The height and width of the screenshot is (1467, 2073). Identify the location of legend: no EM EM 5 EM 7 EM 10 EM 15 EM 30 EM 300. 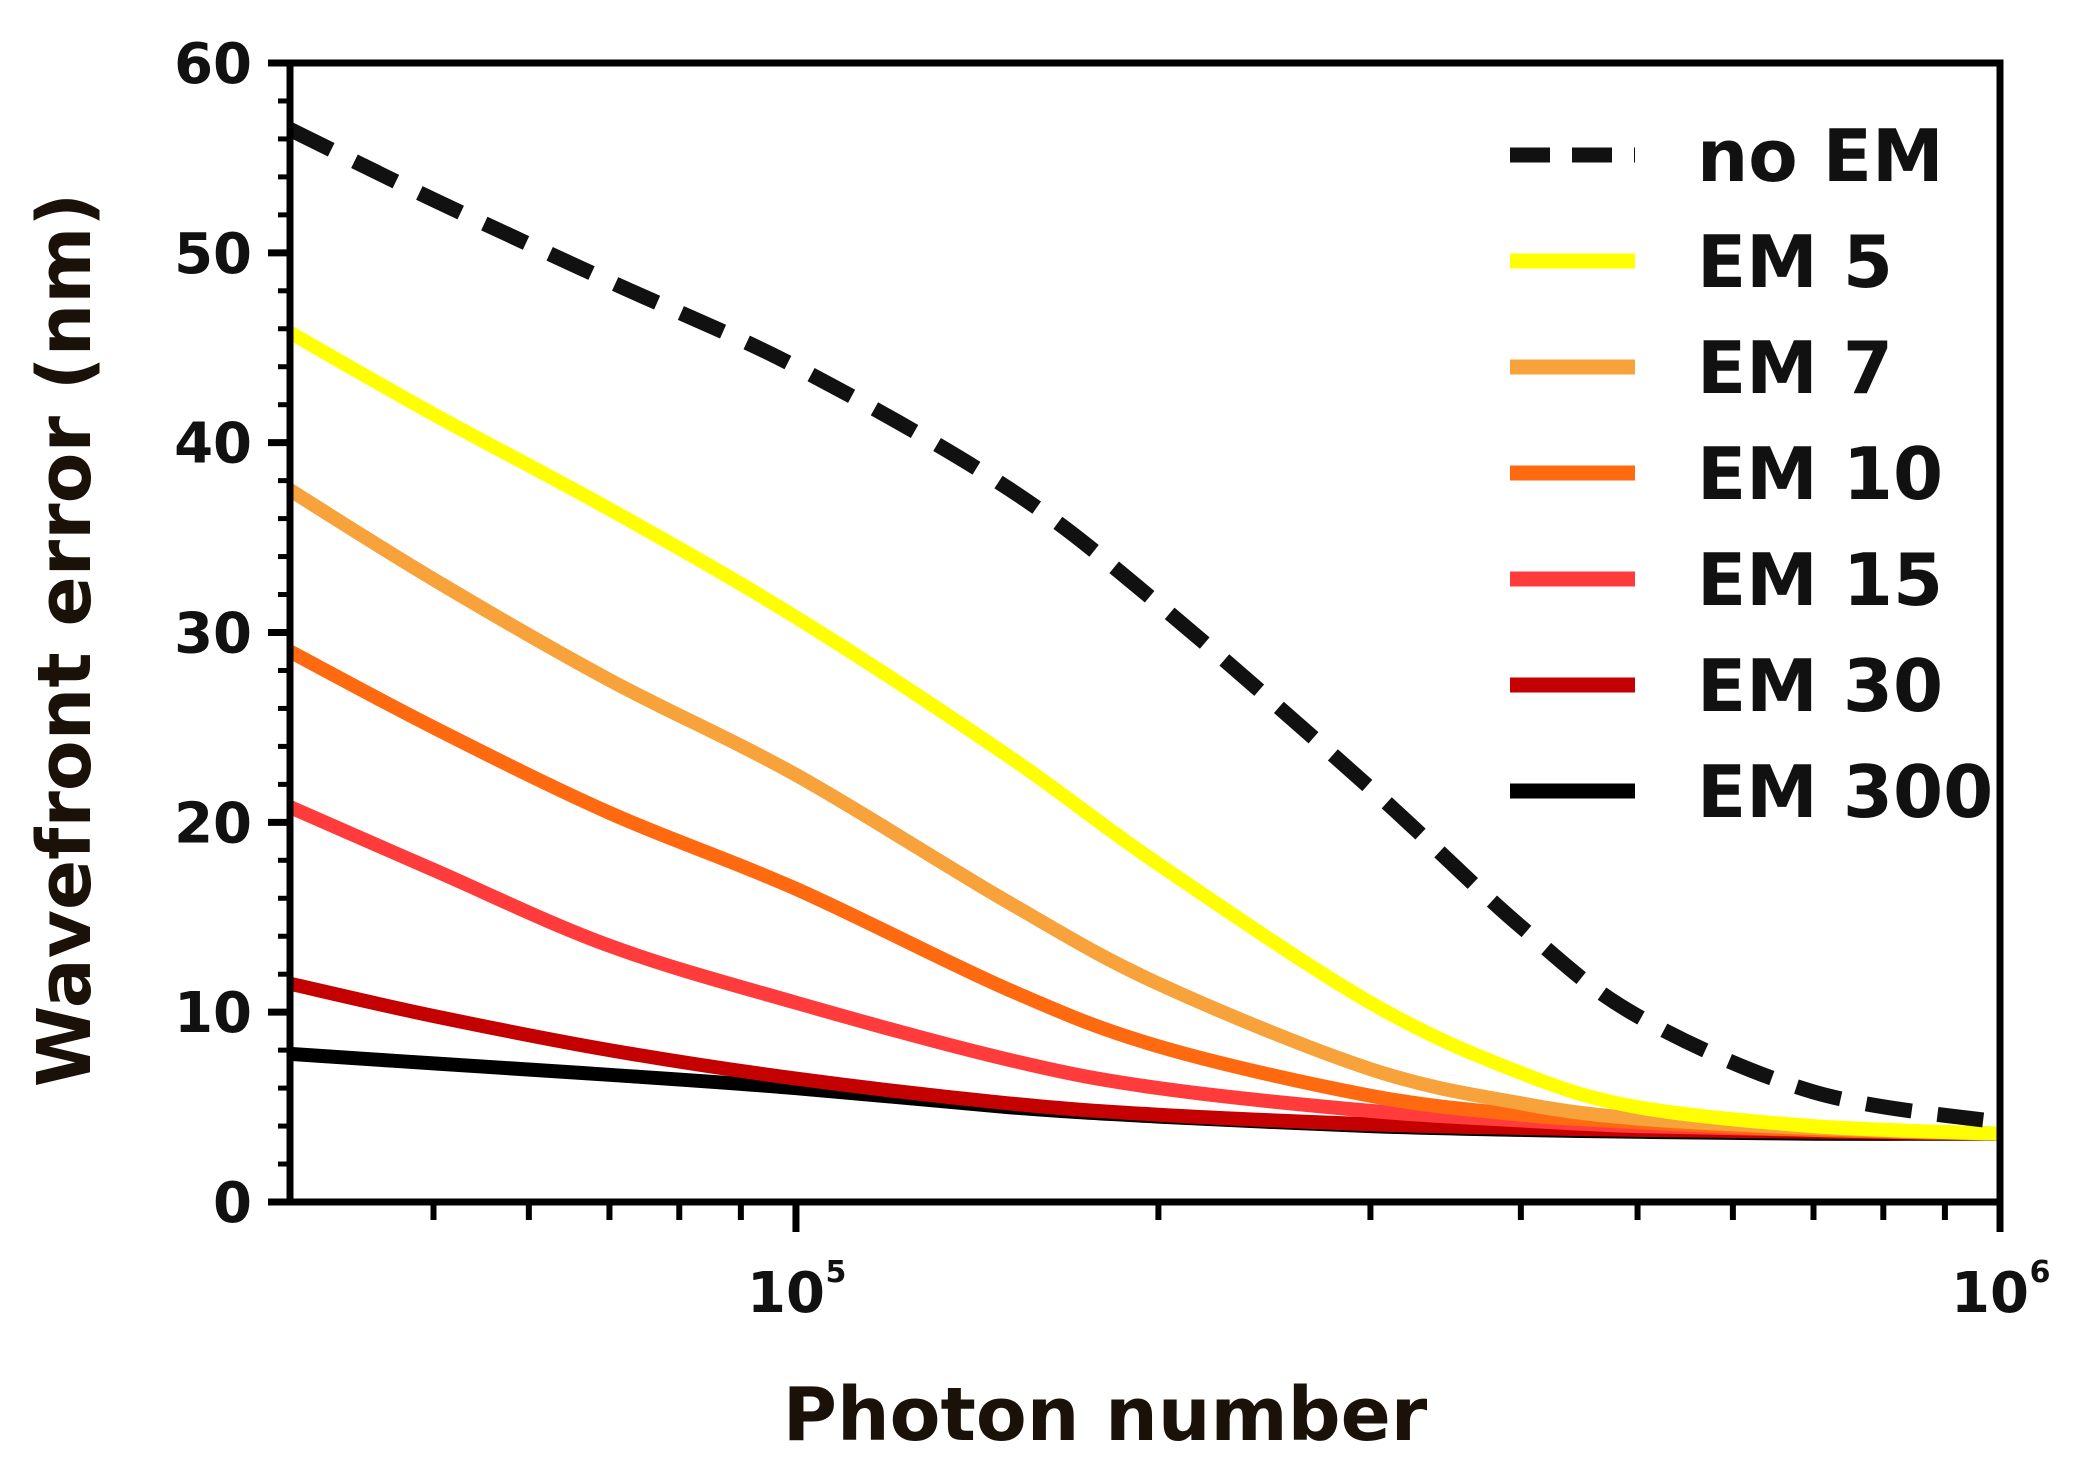
(1751, 474).